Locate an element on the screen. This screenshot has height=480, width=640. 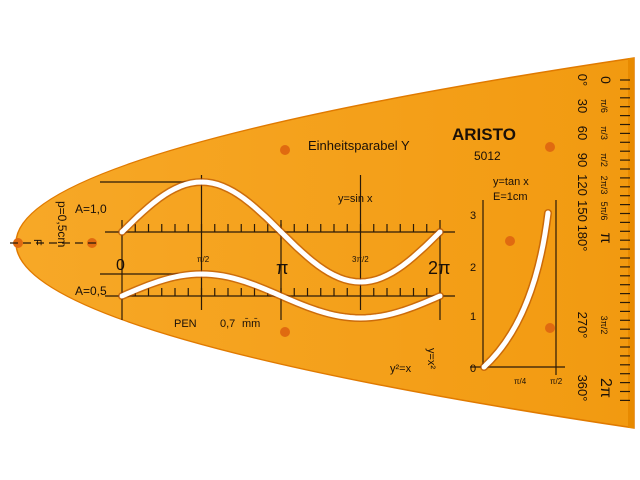
degree-label: 0° is located at coordinates (582, 80).